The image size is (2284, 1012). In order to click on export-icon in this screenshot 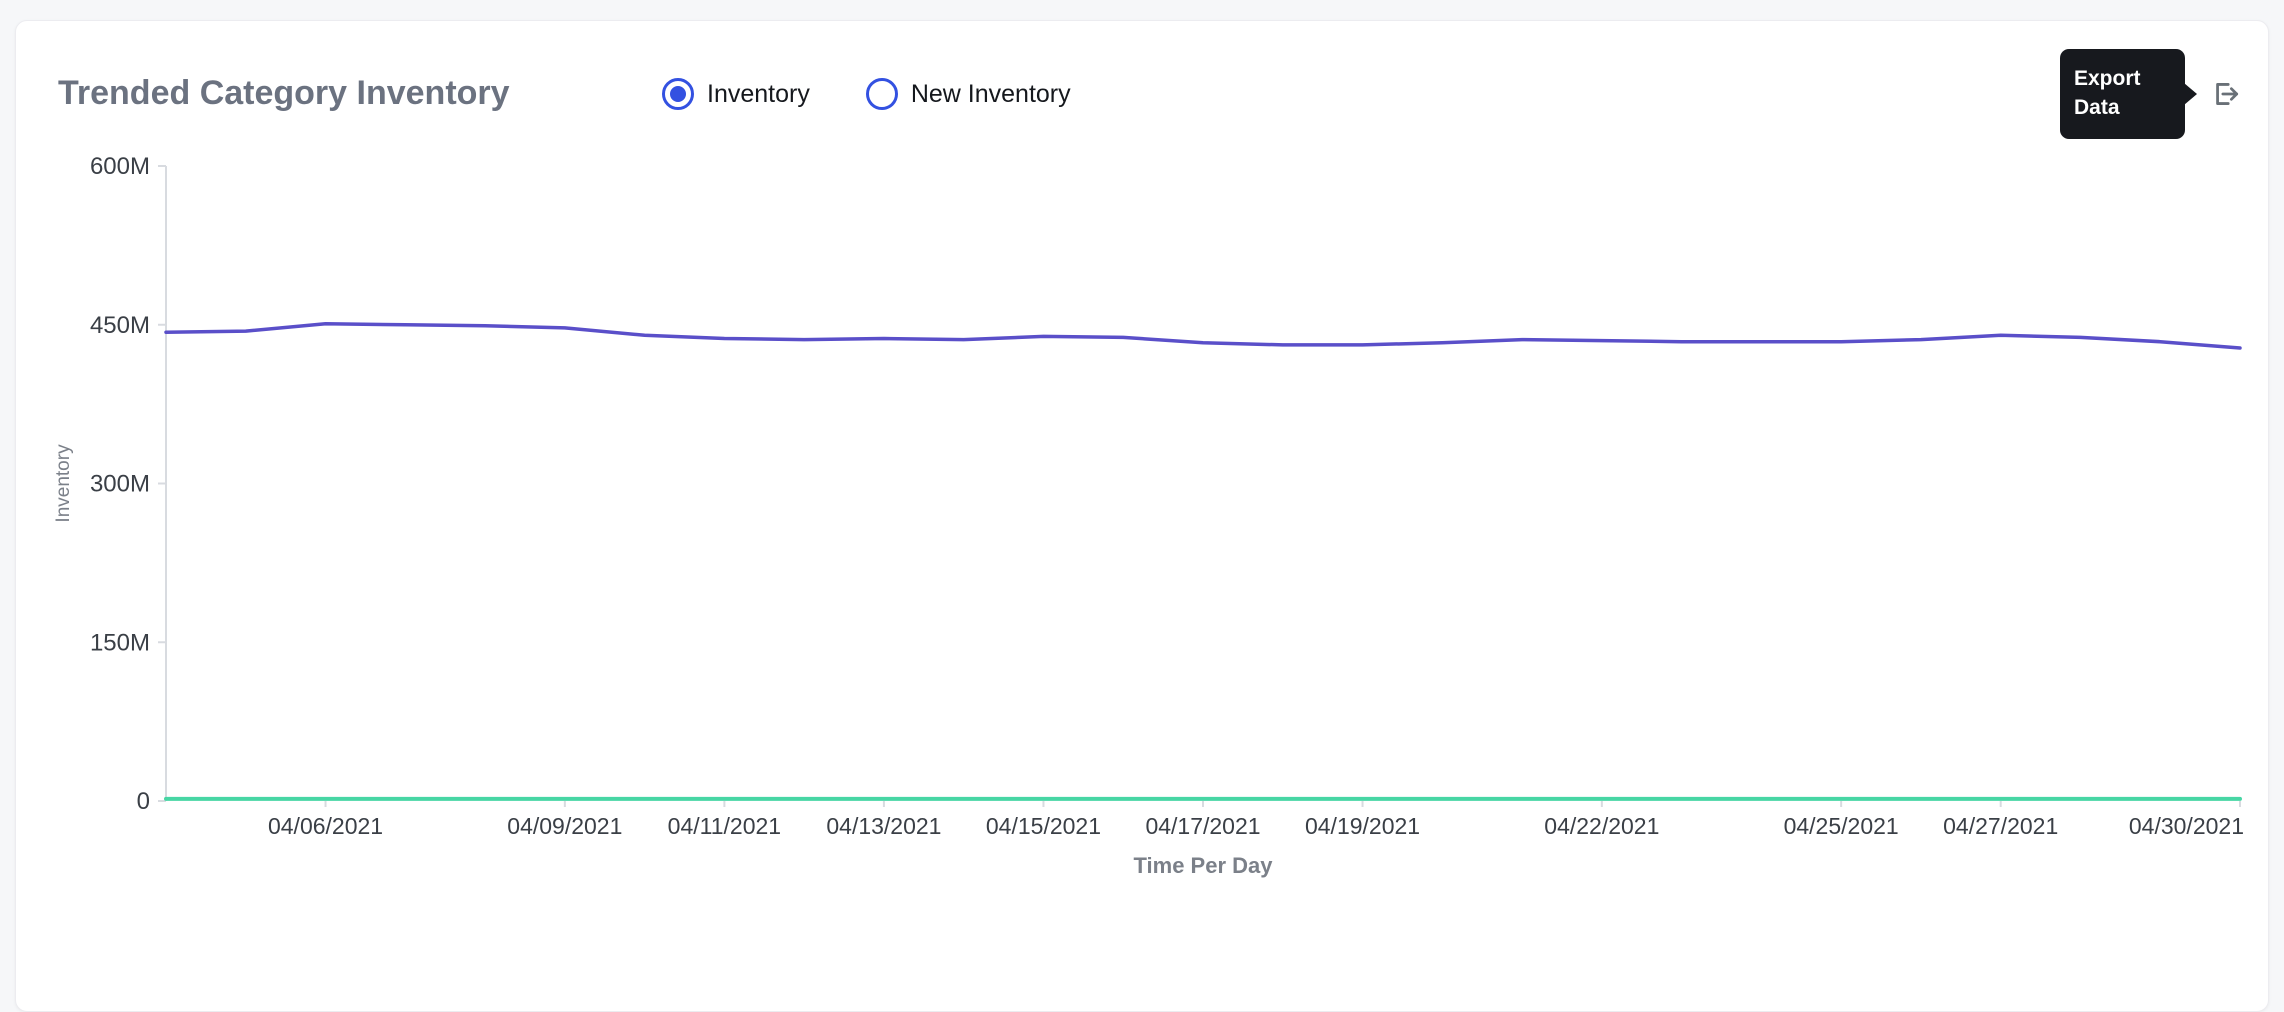, I will do `click(2227, 94)`.